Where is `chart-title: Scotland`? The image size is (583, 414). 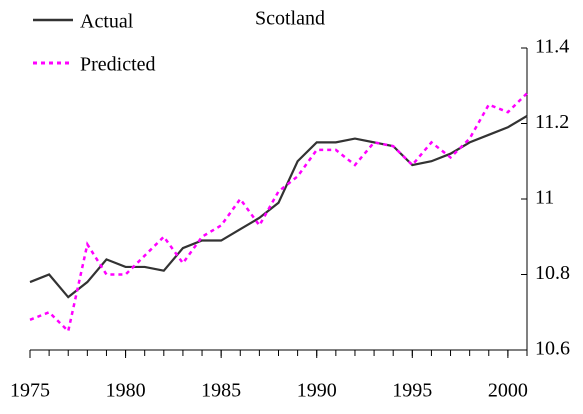 chart-title: Scotland is located at coordinates (290, 19).